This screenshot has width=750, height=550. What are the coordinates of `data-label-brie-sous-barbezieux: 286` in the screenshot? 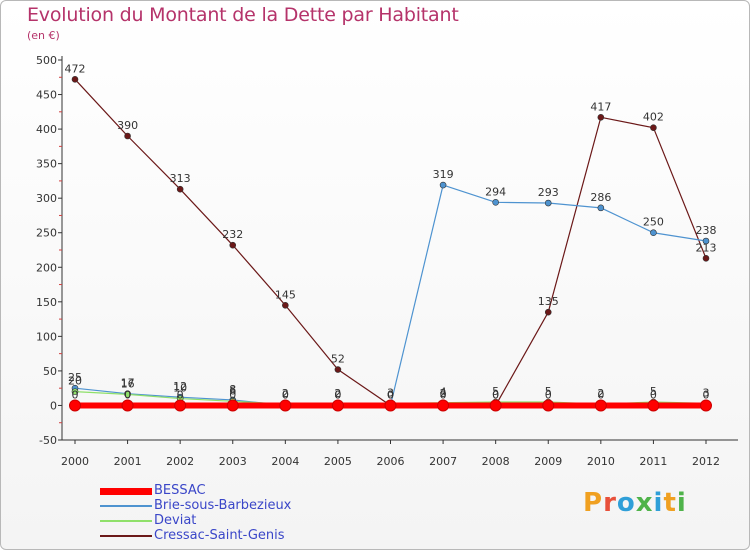 It's located at (600, 197).